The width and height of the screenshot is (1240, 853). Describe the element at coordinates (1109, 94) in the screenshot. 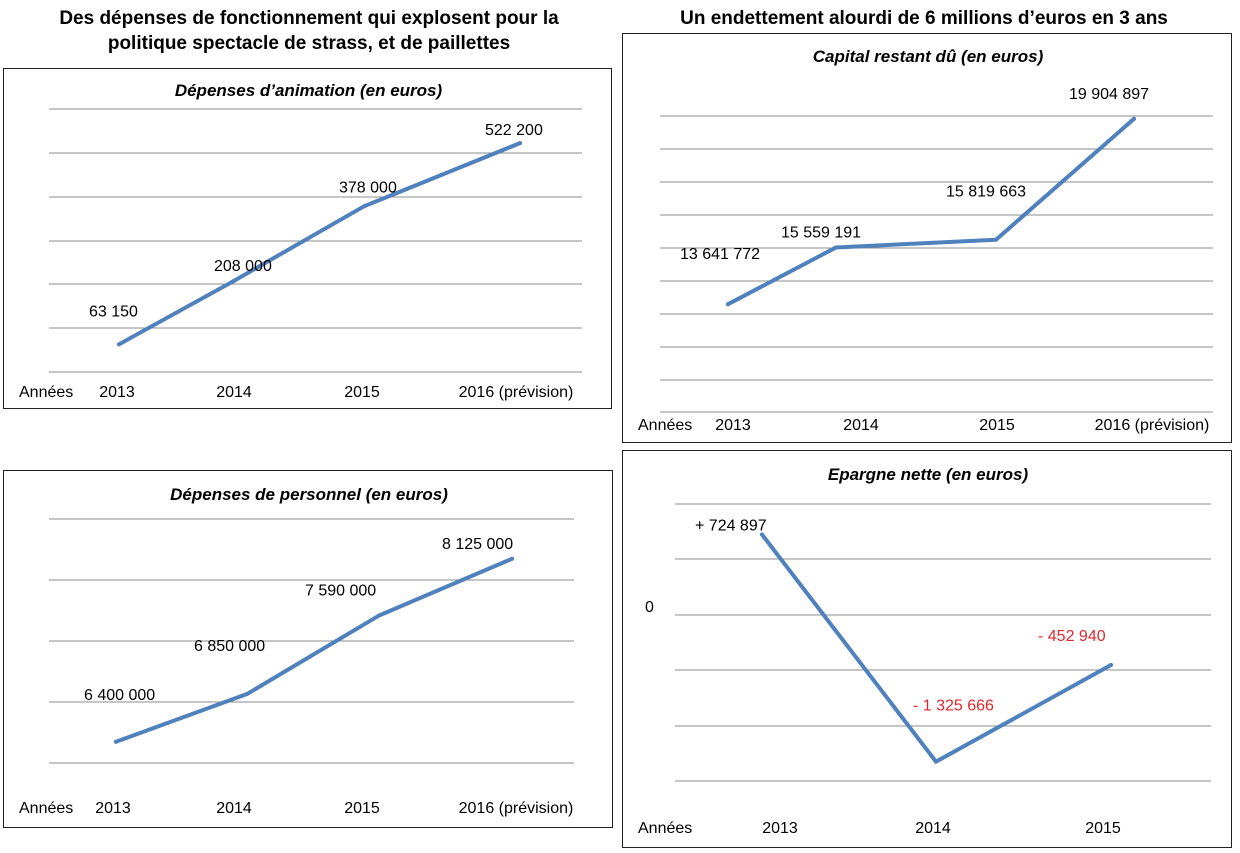

I see `data-label: 19 904 897` at that location.